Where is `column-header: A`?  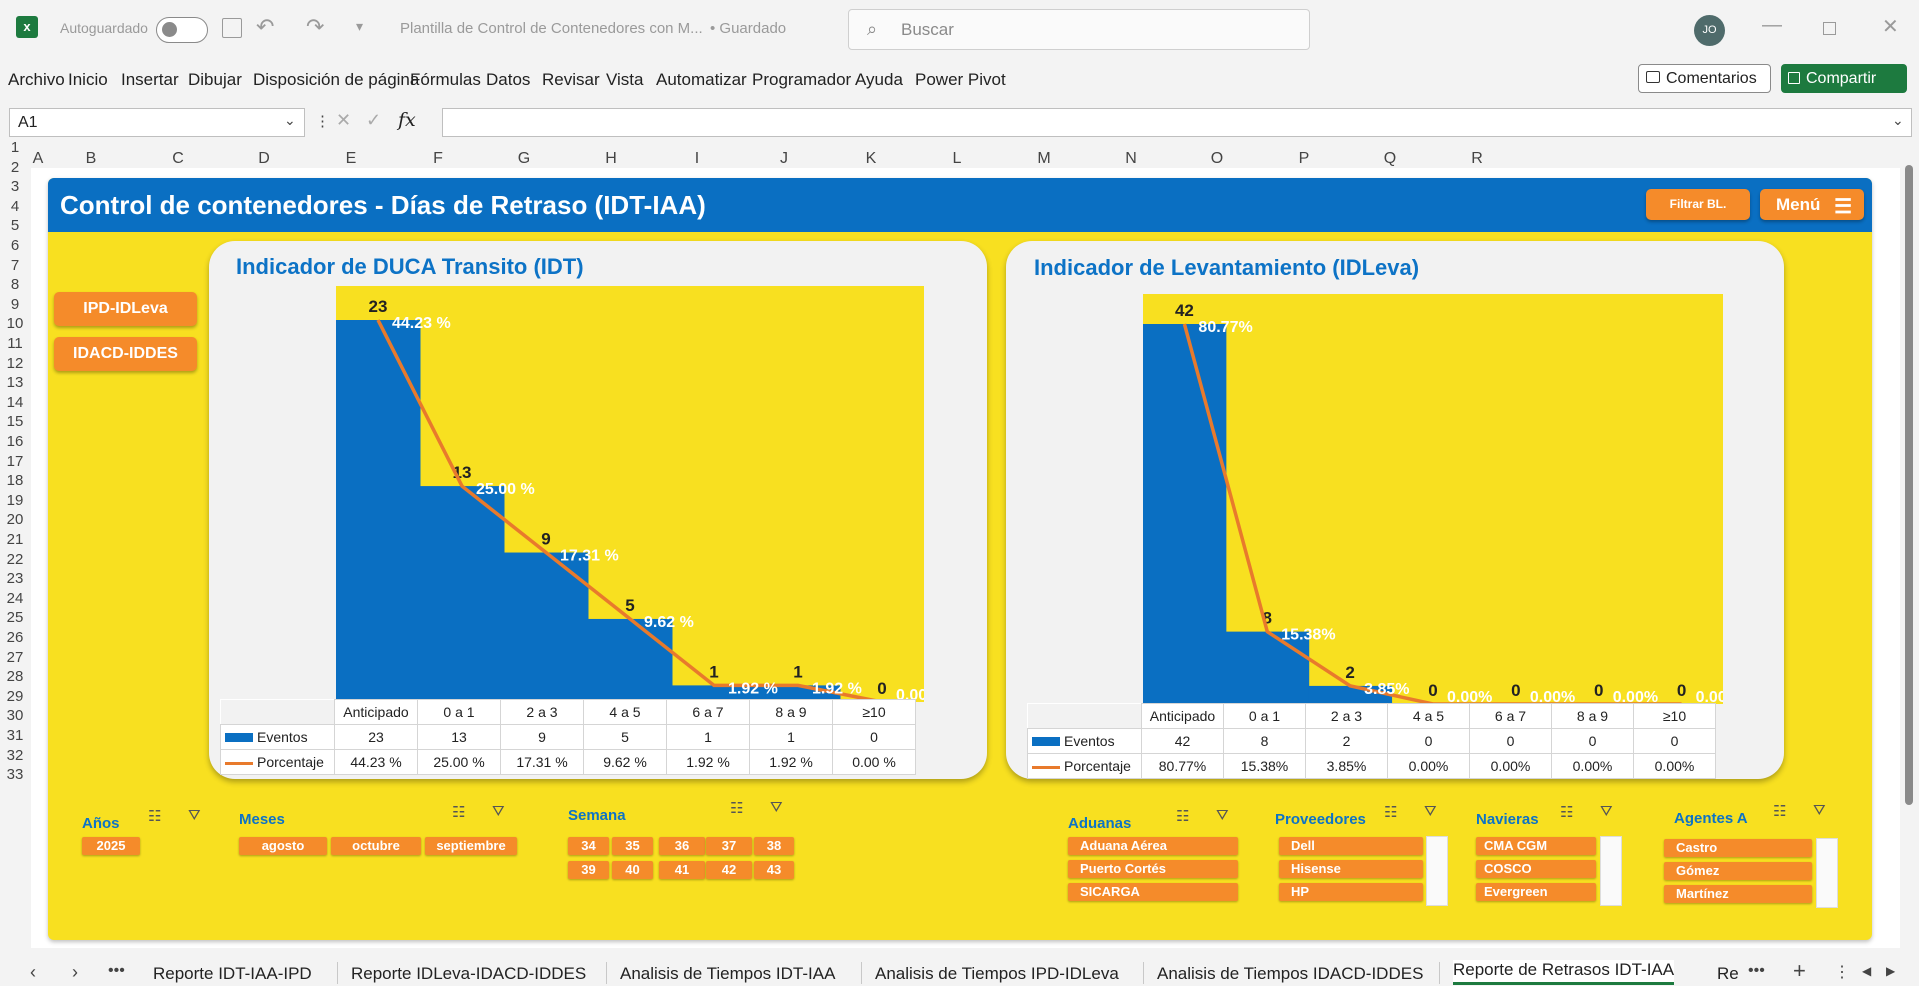 column-header: A is located at coordinates (38, 158).